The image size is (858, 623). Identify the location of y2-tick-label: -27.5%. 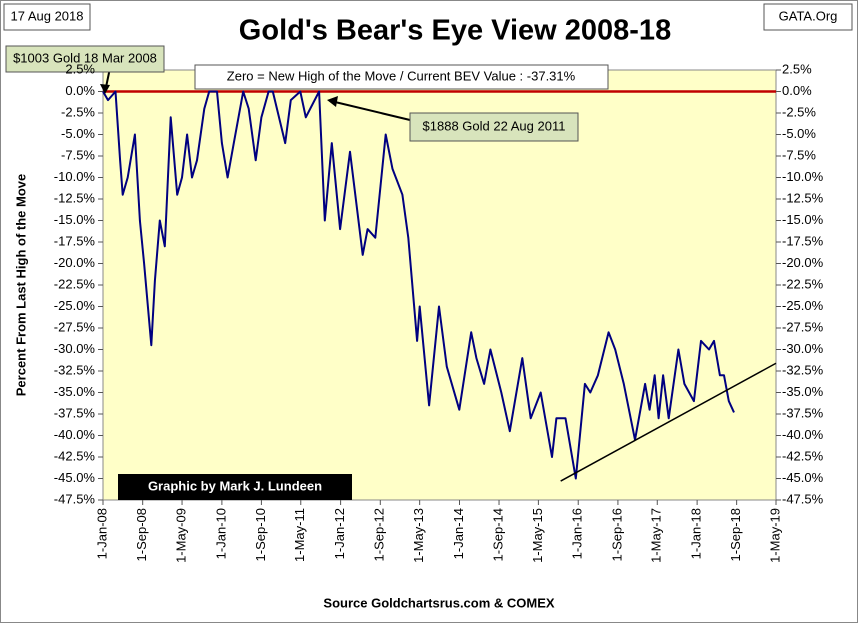
(803, 326).